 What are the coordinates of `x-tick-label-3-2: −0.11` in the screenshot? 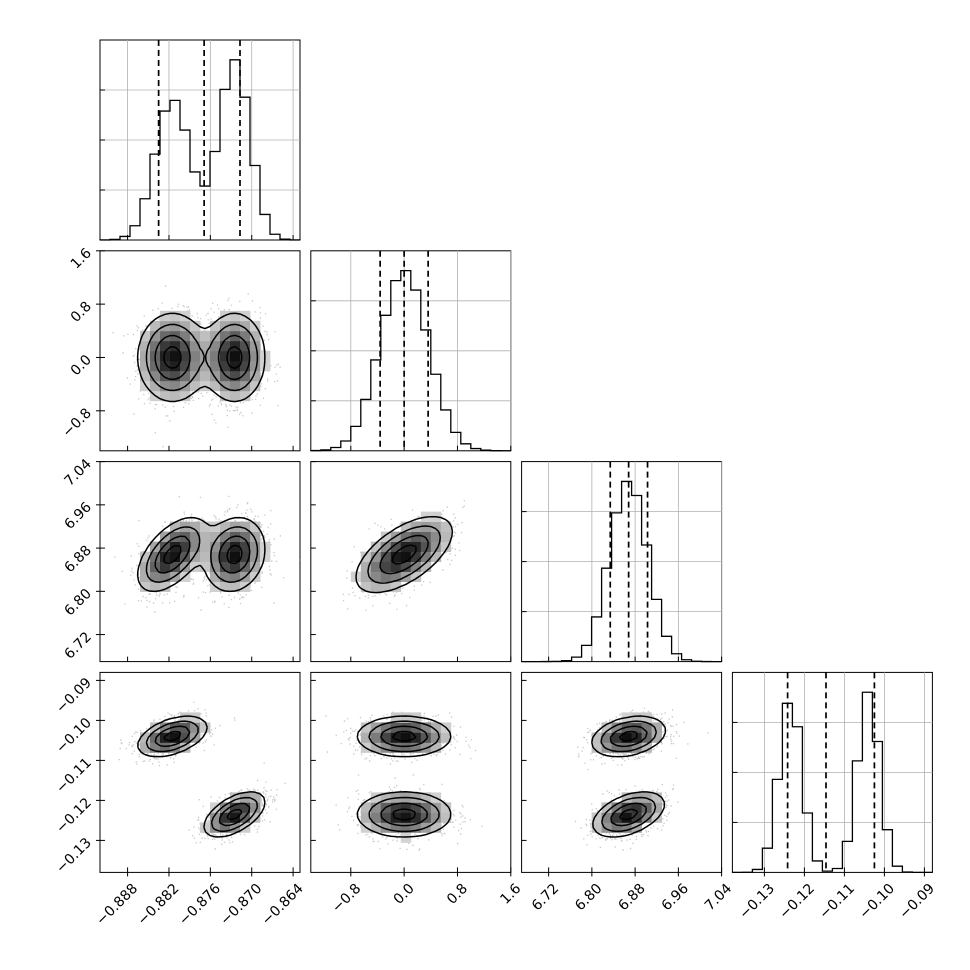 It's located at (837, 902).